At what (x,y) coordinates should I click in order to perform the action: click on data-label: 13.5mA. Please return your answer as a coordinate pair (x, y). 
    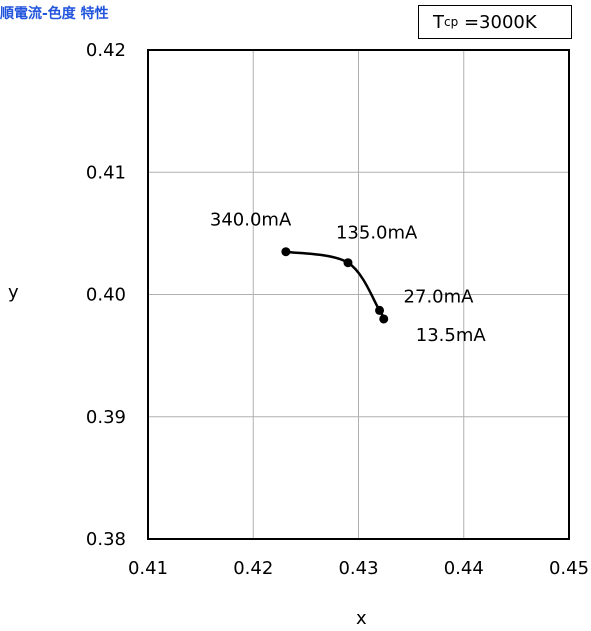
    Looking at the image, I should click on (451, 335).